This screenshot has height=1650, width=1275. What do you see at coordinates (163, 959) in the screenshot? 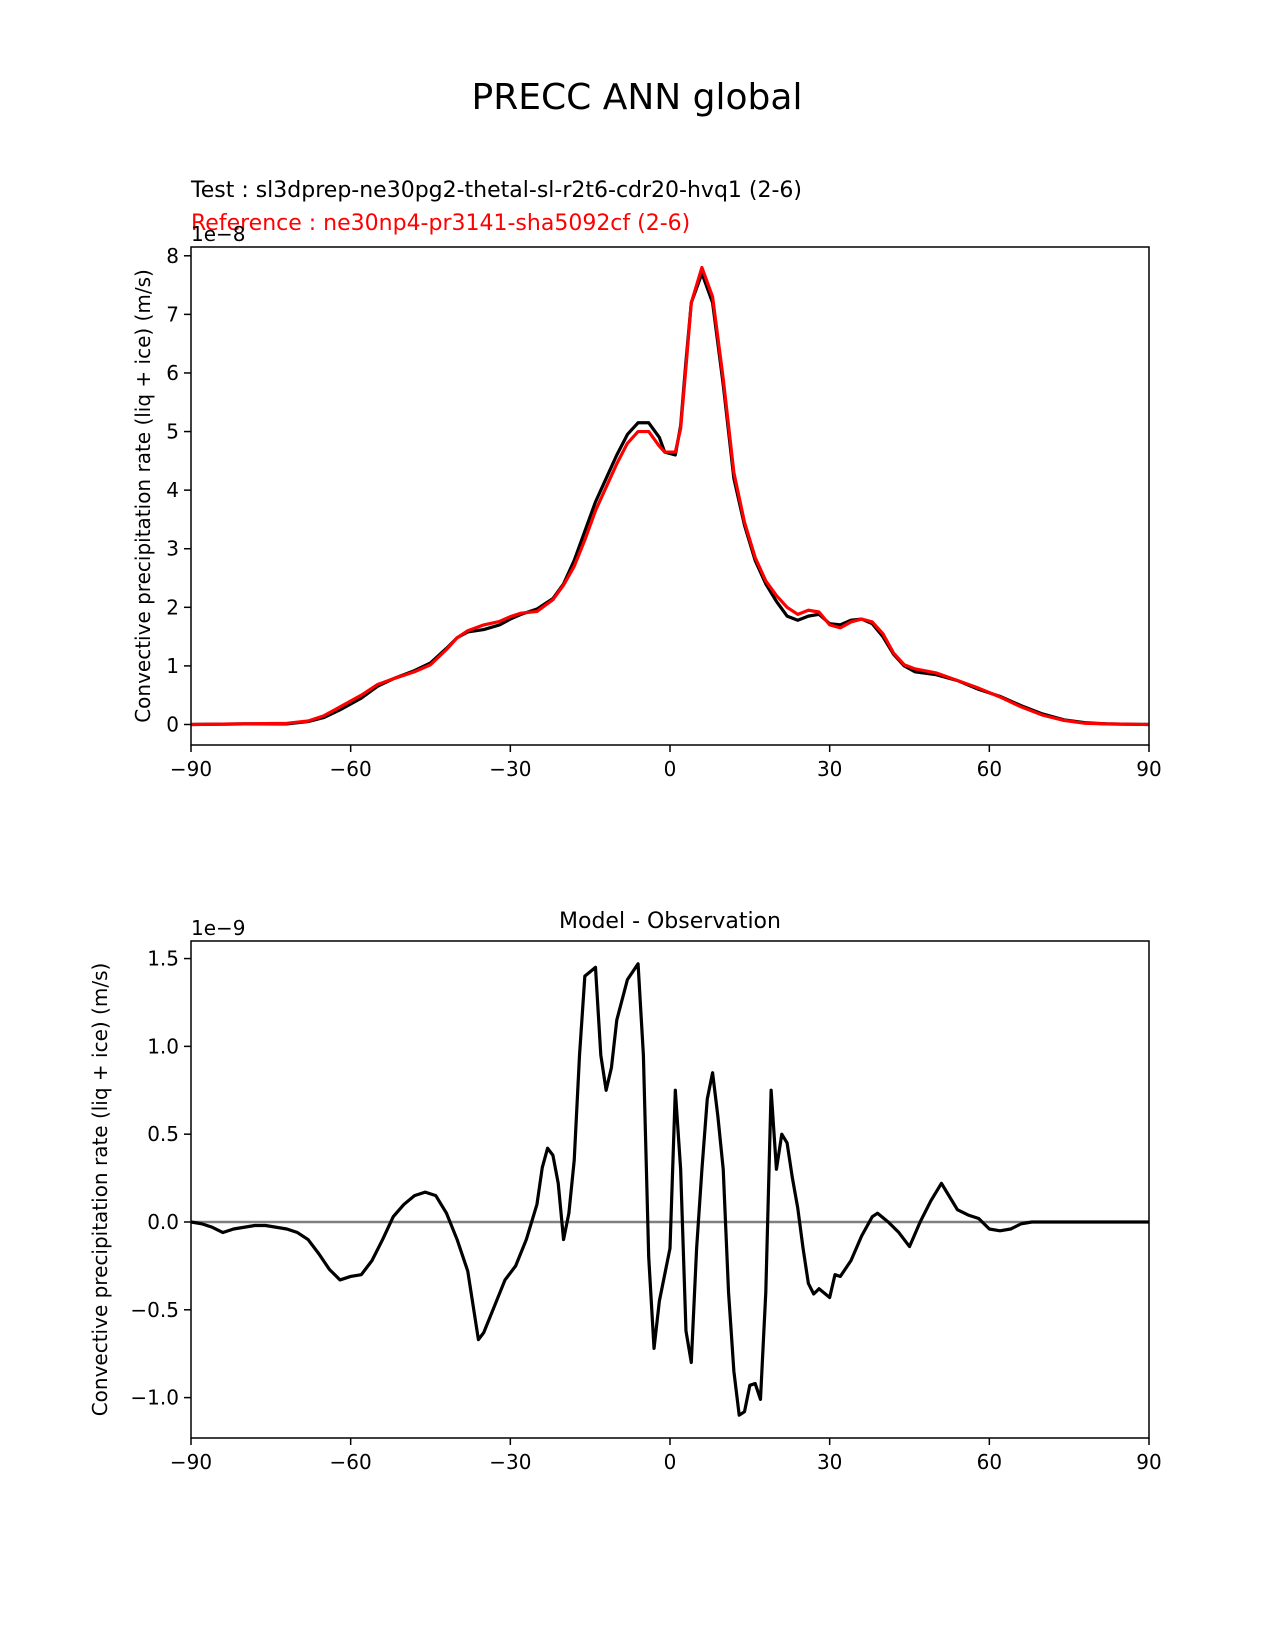
I see `y-tick-label: 1.5` at bounding box center [163, 959].